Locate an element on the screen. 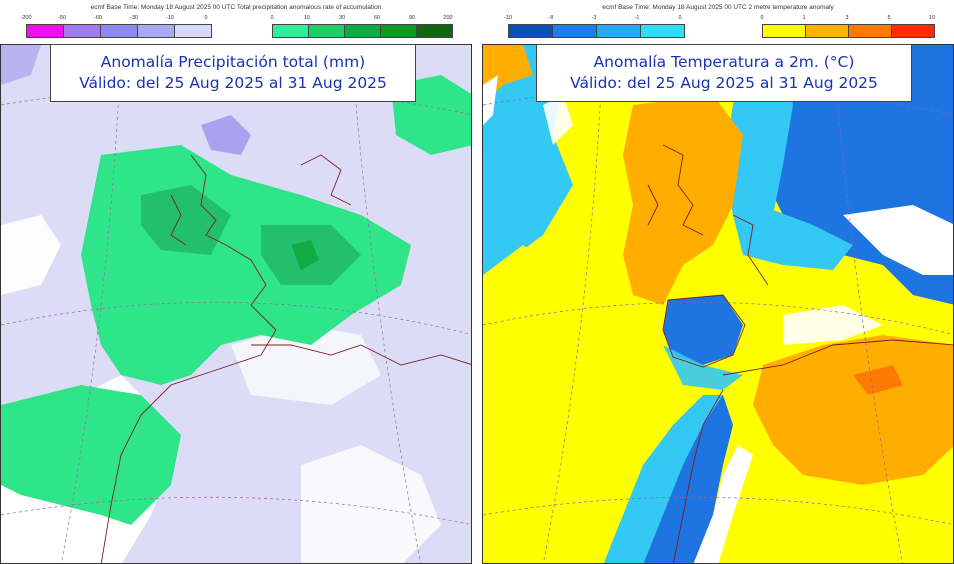 The width and height of the screenshot is (954, 564). precip-positive-ticks: 0 10 30 60 90 200 is located at coordinates (361, 19).